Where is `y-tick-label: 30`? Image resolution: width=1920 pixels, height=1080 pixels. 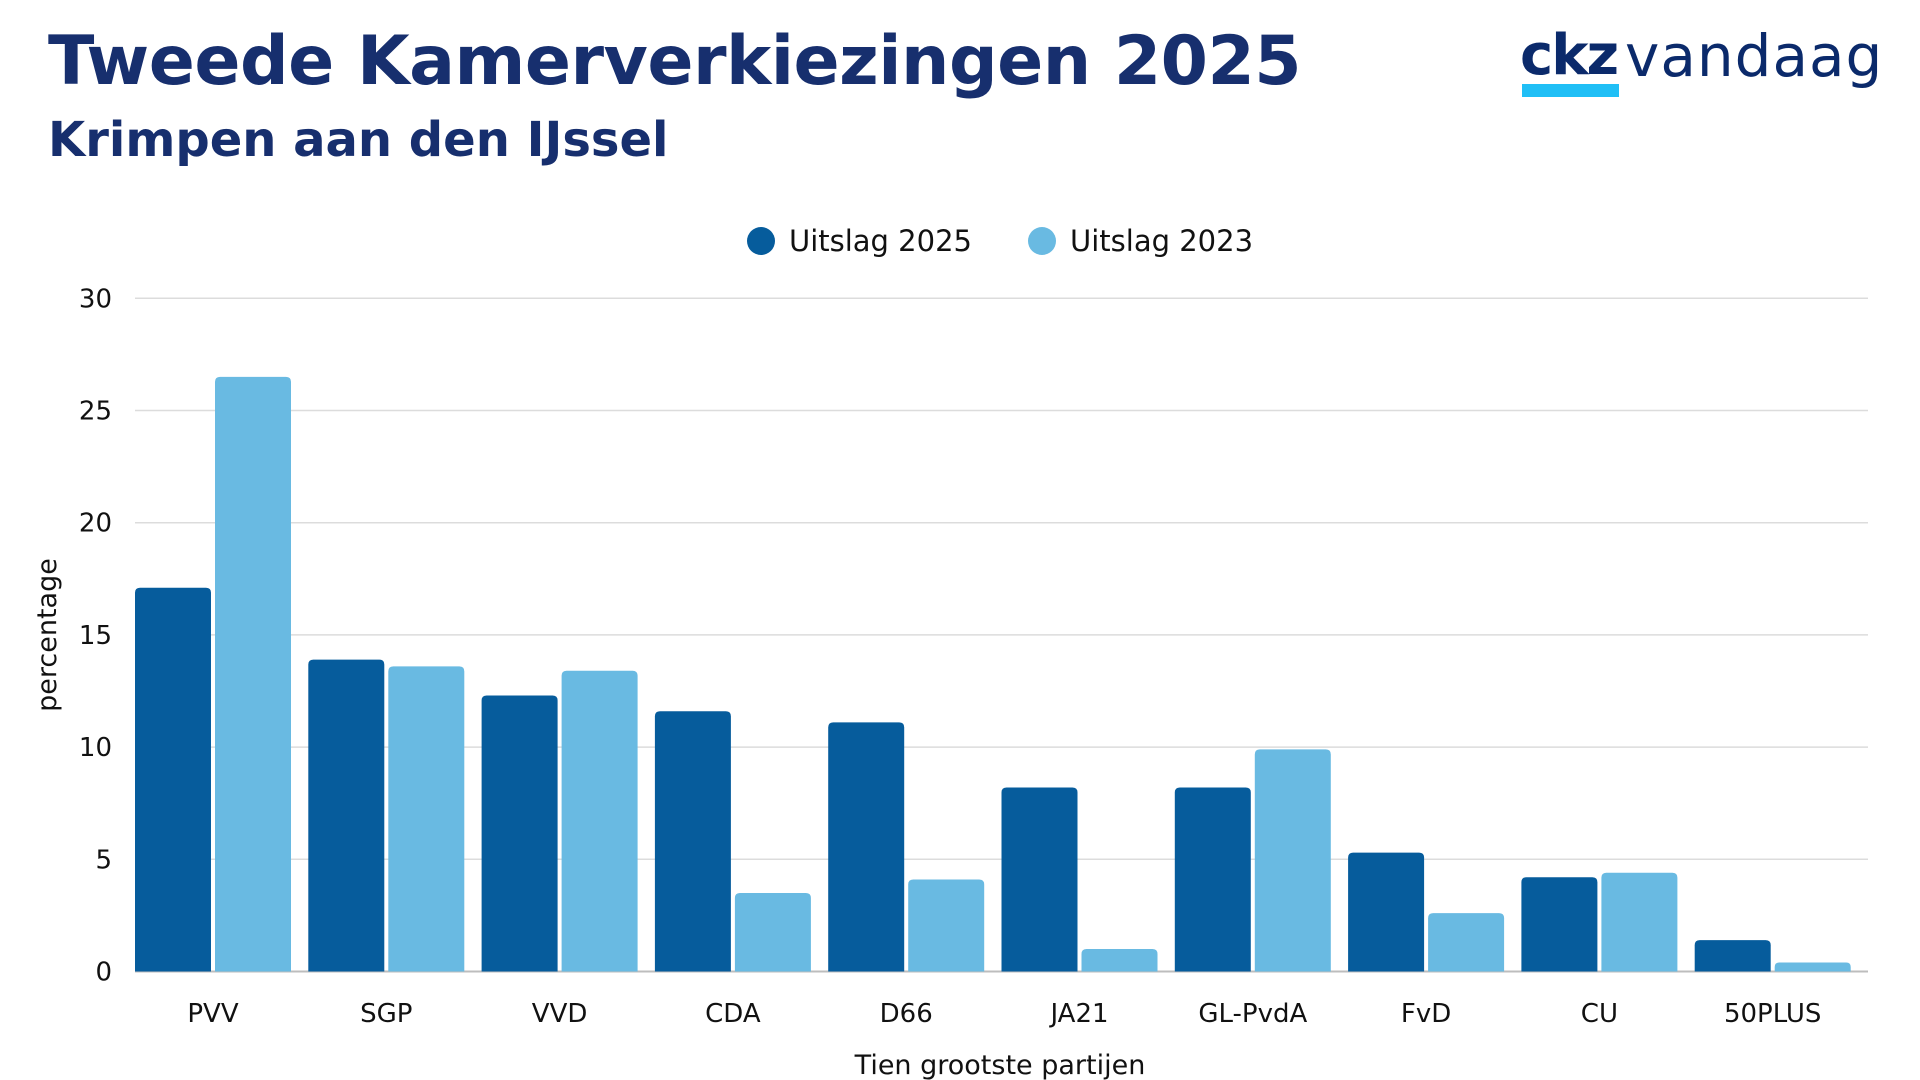 y-tick-label: 30 is located at coordinates (95, 299).